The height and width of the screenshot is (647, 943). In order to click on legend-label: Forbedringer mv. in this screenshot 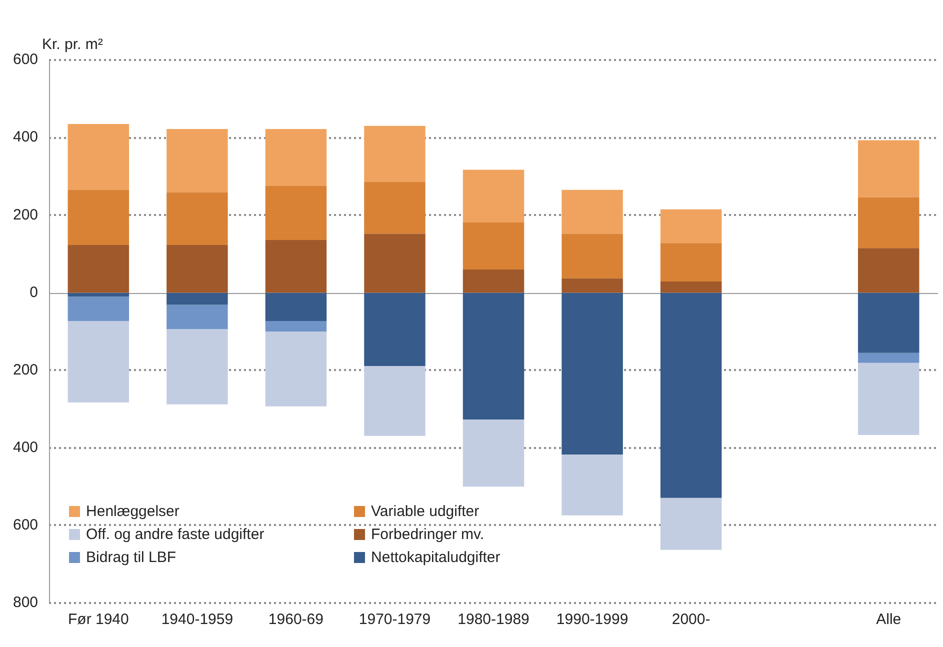, I will do `click(427, 534)`.